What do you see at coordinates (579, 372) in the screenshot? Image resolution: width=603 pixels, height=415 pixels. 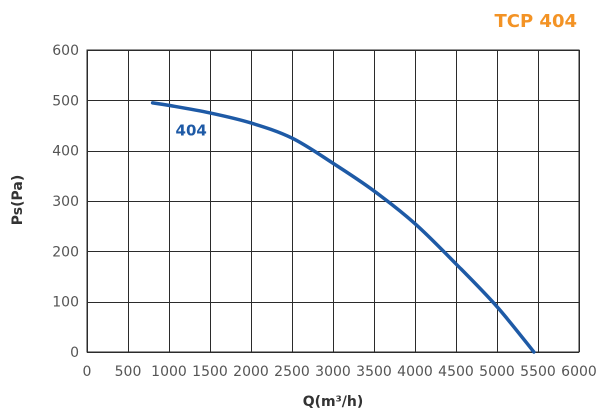 I see `x-tick-label: 6000` at bounding box center [579, 372].